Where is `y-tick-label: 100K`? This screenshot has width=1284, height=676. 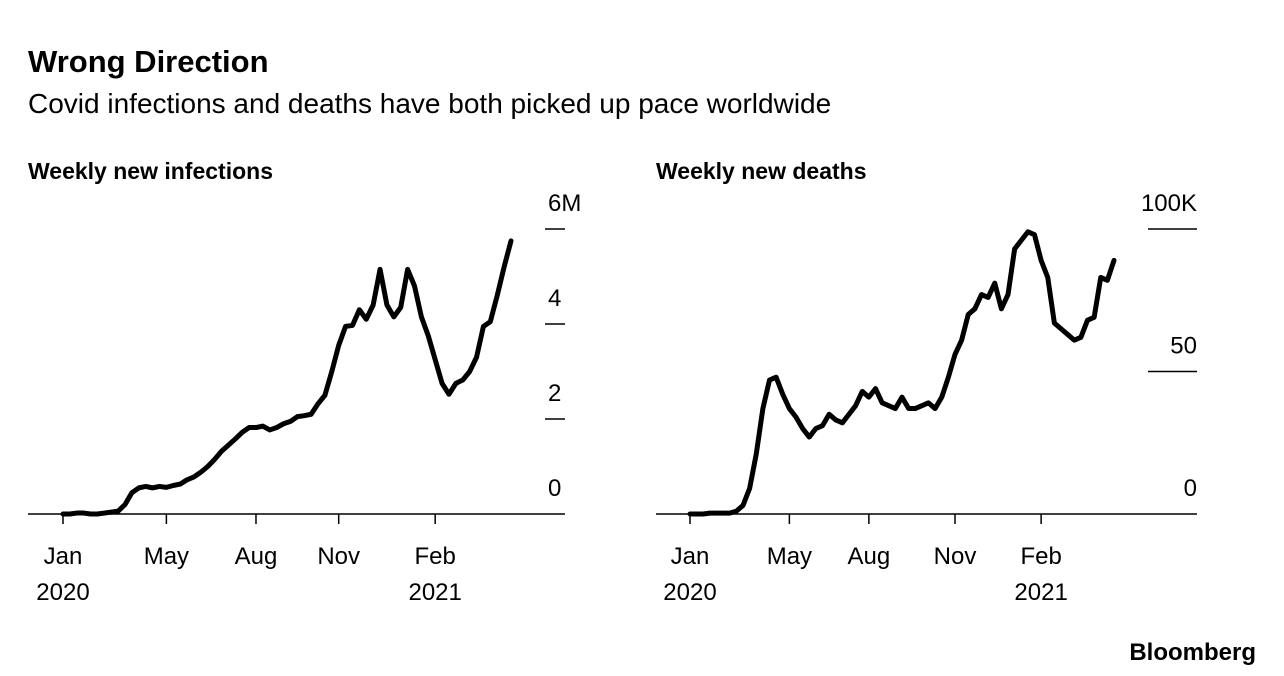
y-tick-label: 100K is located at coordinates (1169, 203).